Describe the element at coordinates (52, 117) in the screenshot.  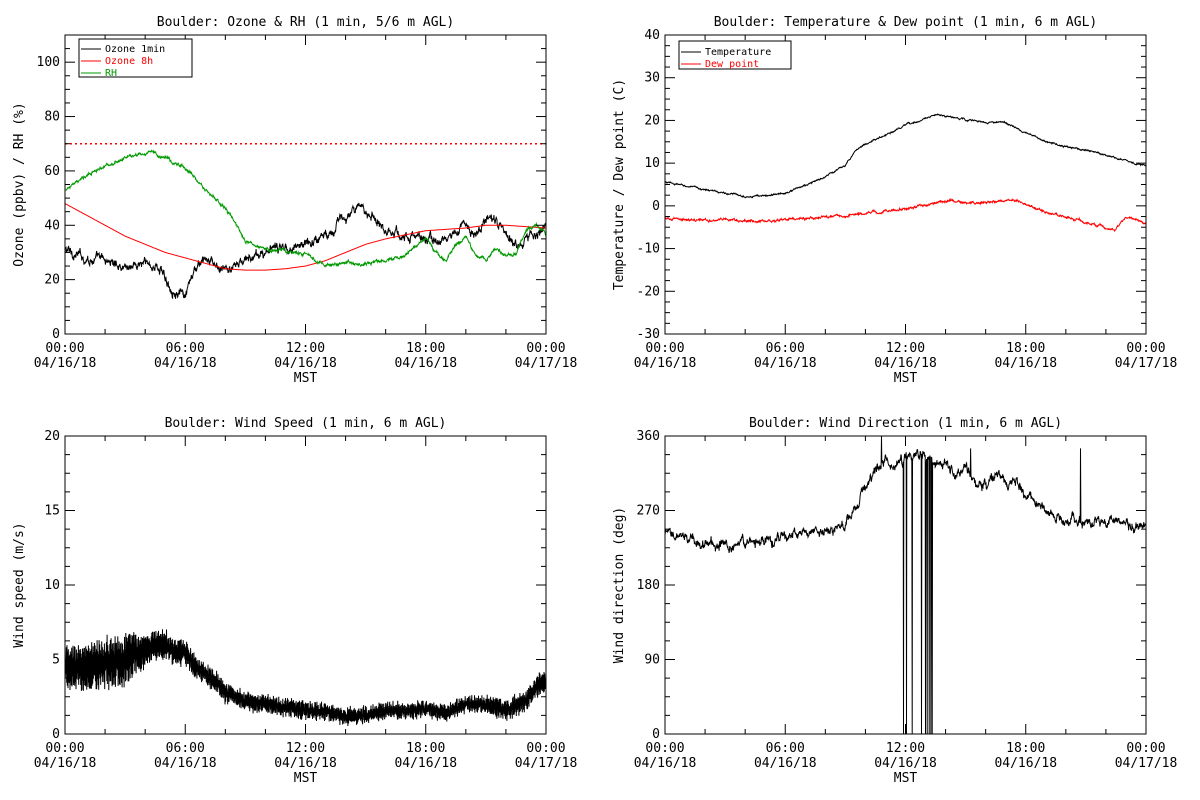
I see `y-tick-label: 80` at that location.